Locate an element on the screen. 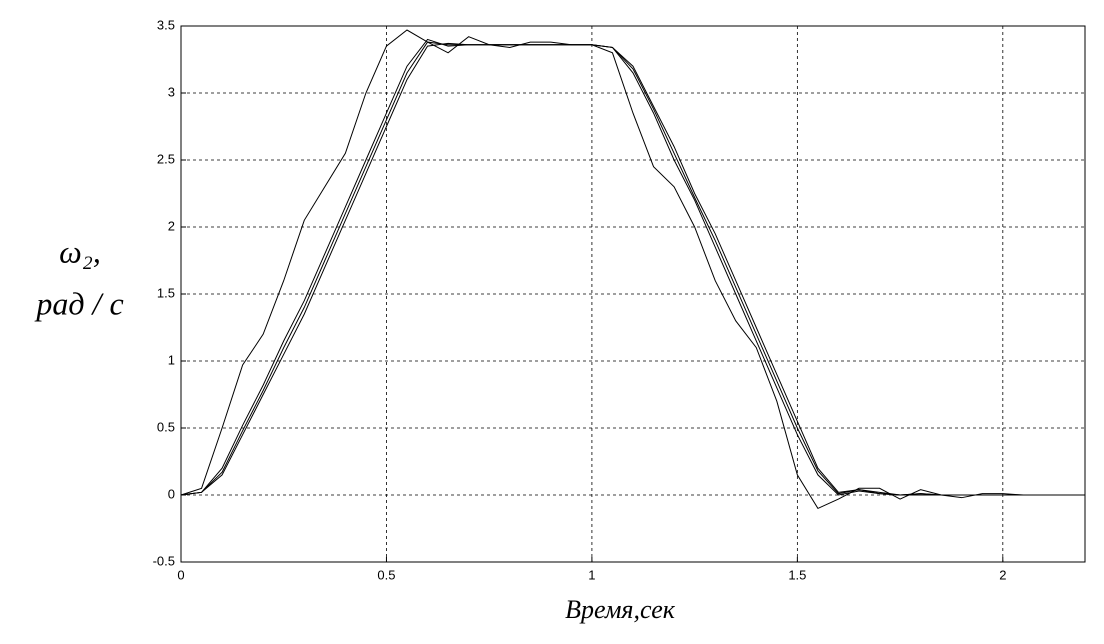 This screenshot has height=644, width=1104. y-tick-label: 3 is located at coordinates (171, 91).